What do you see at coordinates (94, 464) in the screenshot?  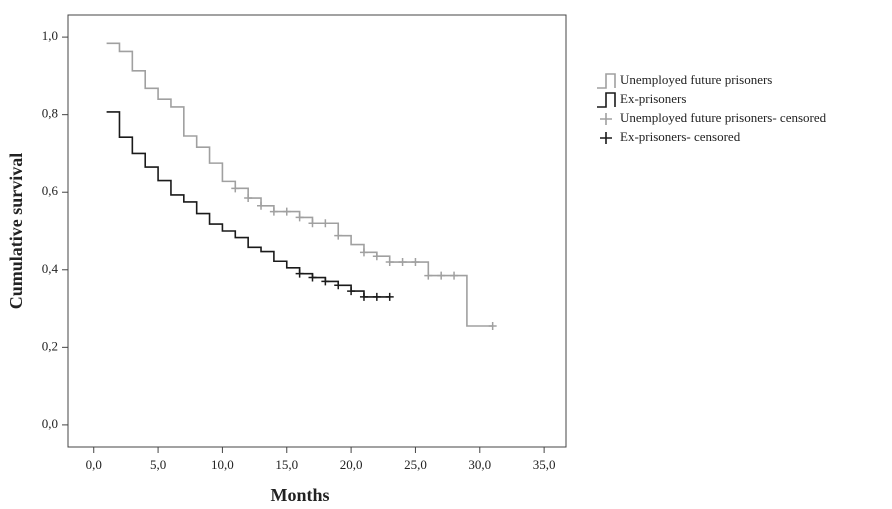 I see `x-tick-label: 0,0` at bounding box center [94, 464].